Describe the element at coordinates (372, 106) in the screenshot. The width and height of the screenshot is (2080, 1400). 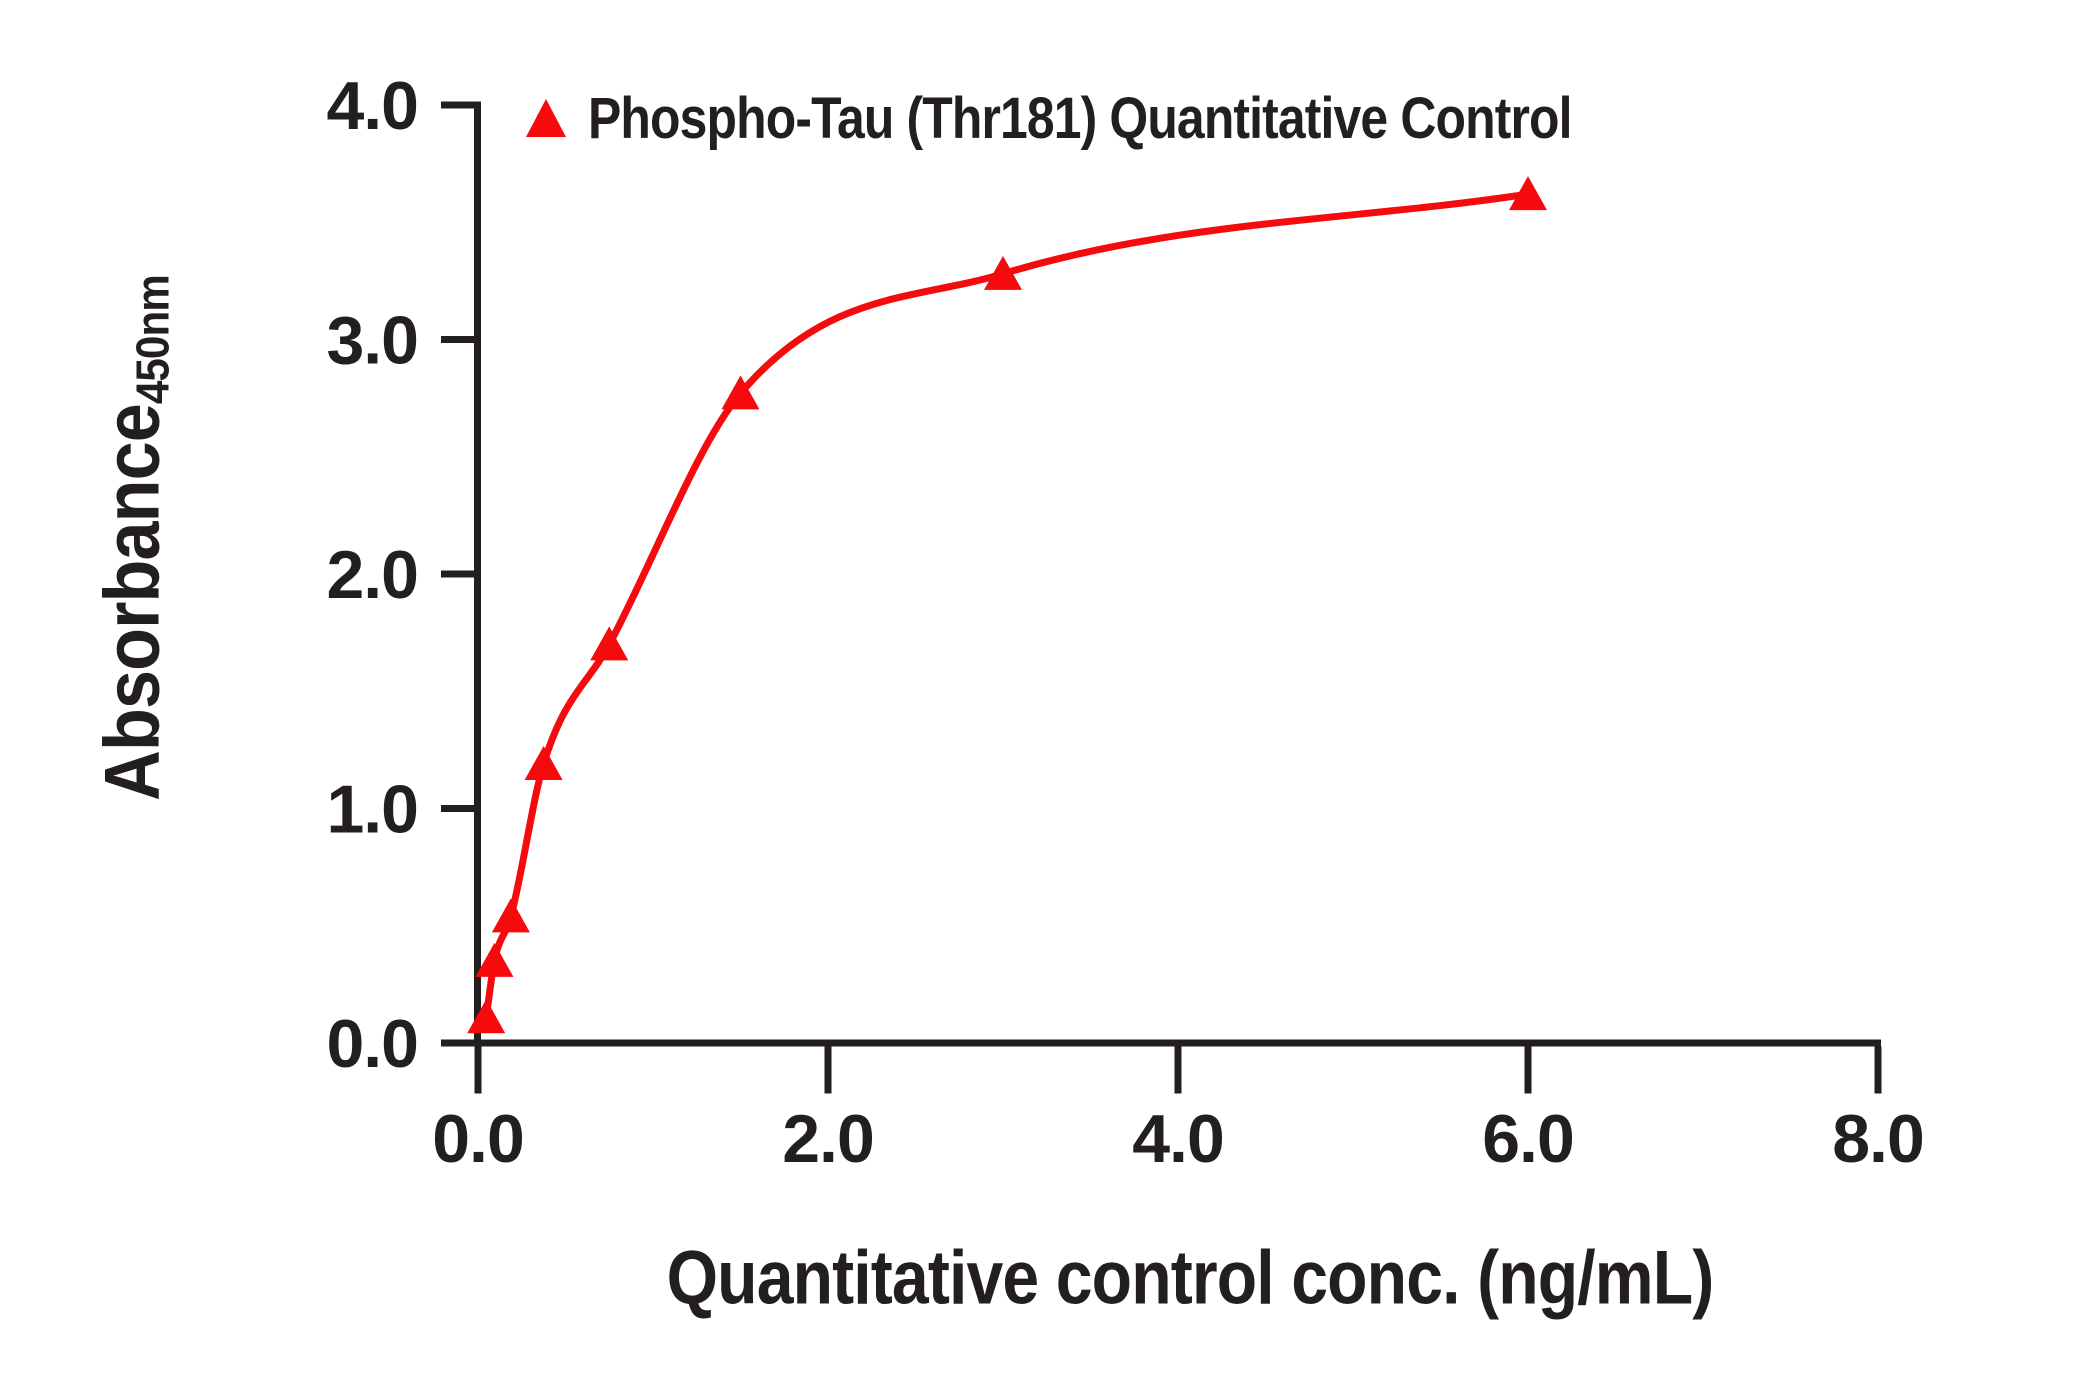
I see `y-axis-tick-label: 4.0` at that location.